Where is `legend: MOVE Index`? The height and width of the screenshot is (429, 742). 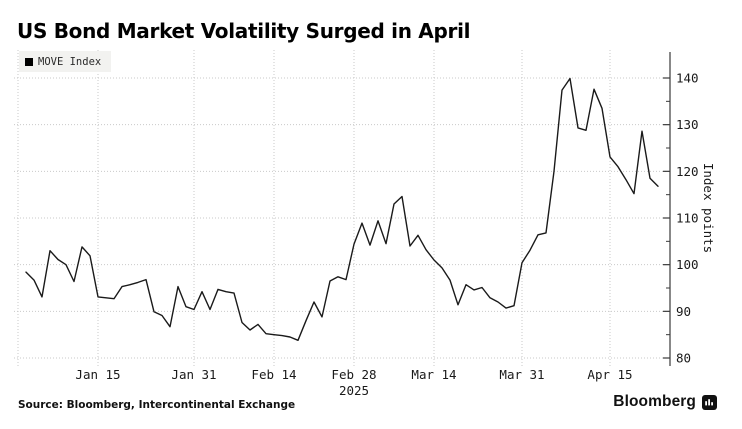 legend: MOVE Index is located at coordinates (65, 61).